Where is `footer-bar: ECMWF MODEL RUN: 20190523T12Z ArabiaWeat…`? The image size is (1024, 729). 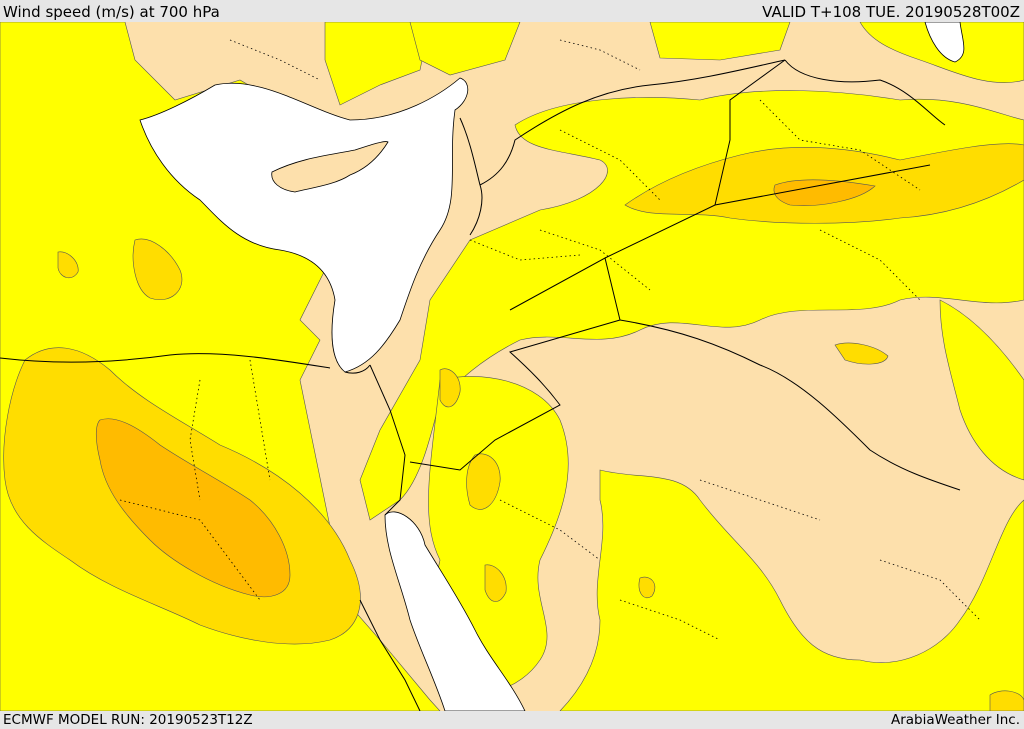 footer-bar: ECMWF MODEL RUN: 20190523T12Z ArabiaWeat… is located at coordinates (512, 720).